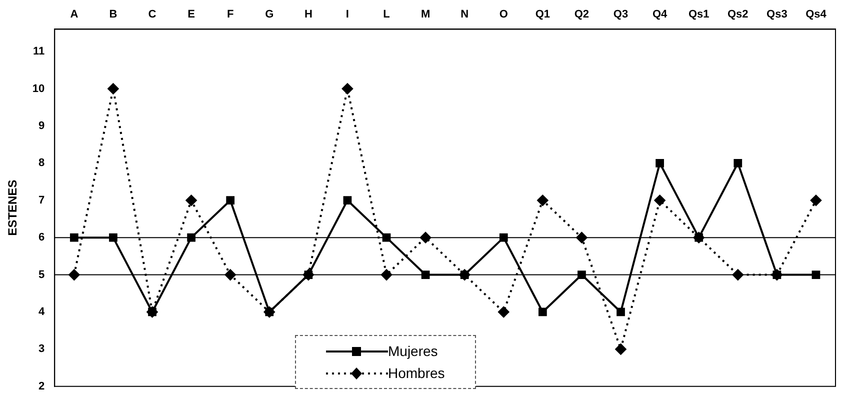 The height and width of the screenshot is (403, 842). Describe the element at coordinates (191, 14) in the screenshot. I see `x-tick-label: E` at that location.